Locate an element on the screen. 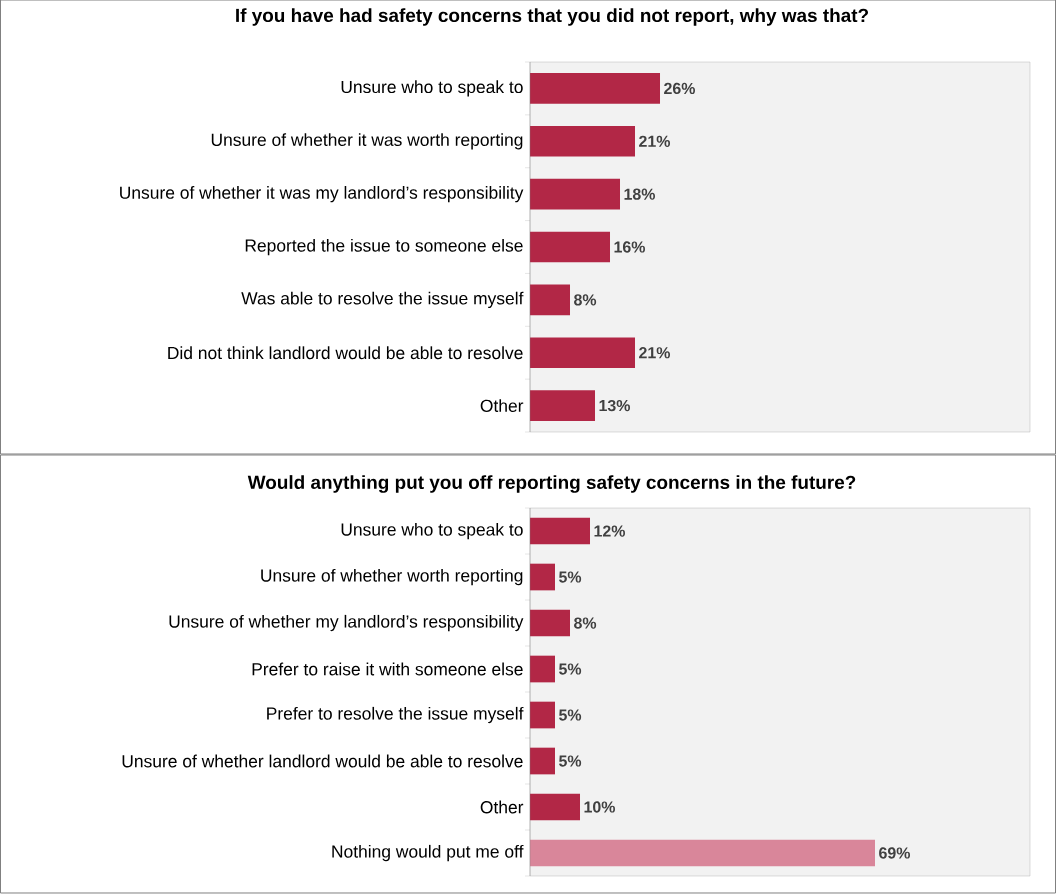  data-label: 10% is located at coordinates (599, 807).